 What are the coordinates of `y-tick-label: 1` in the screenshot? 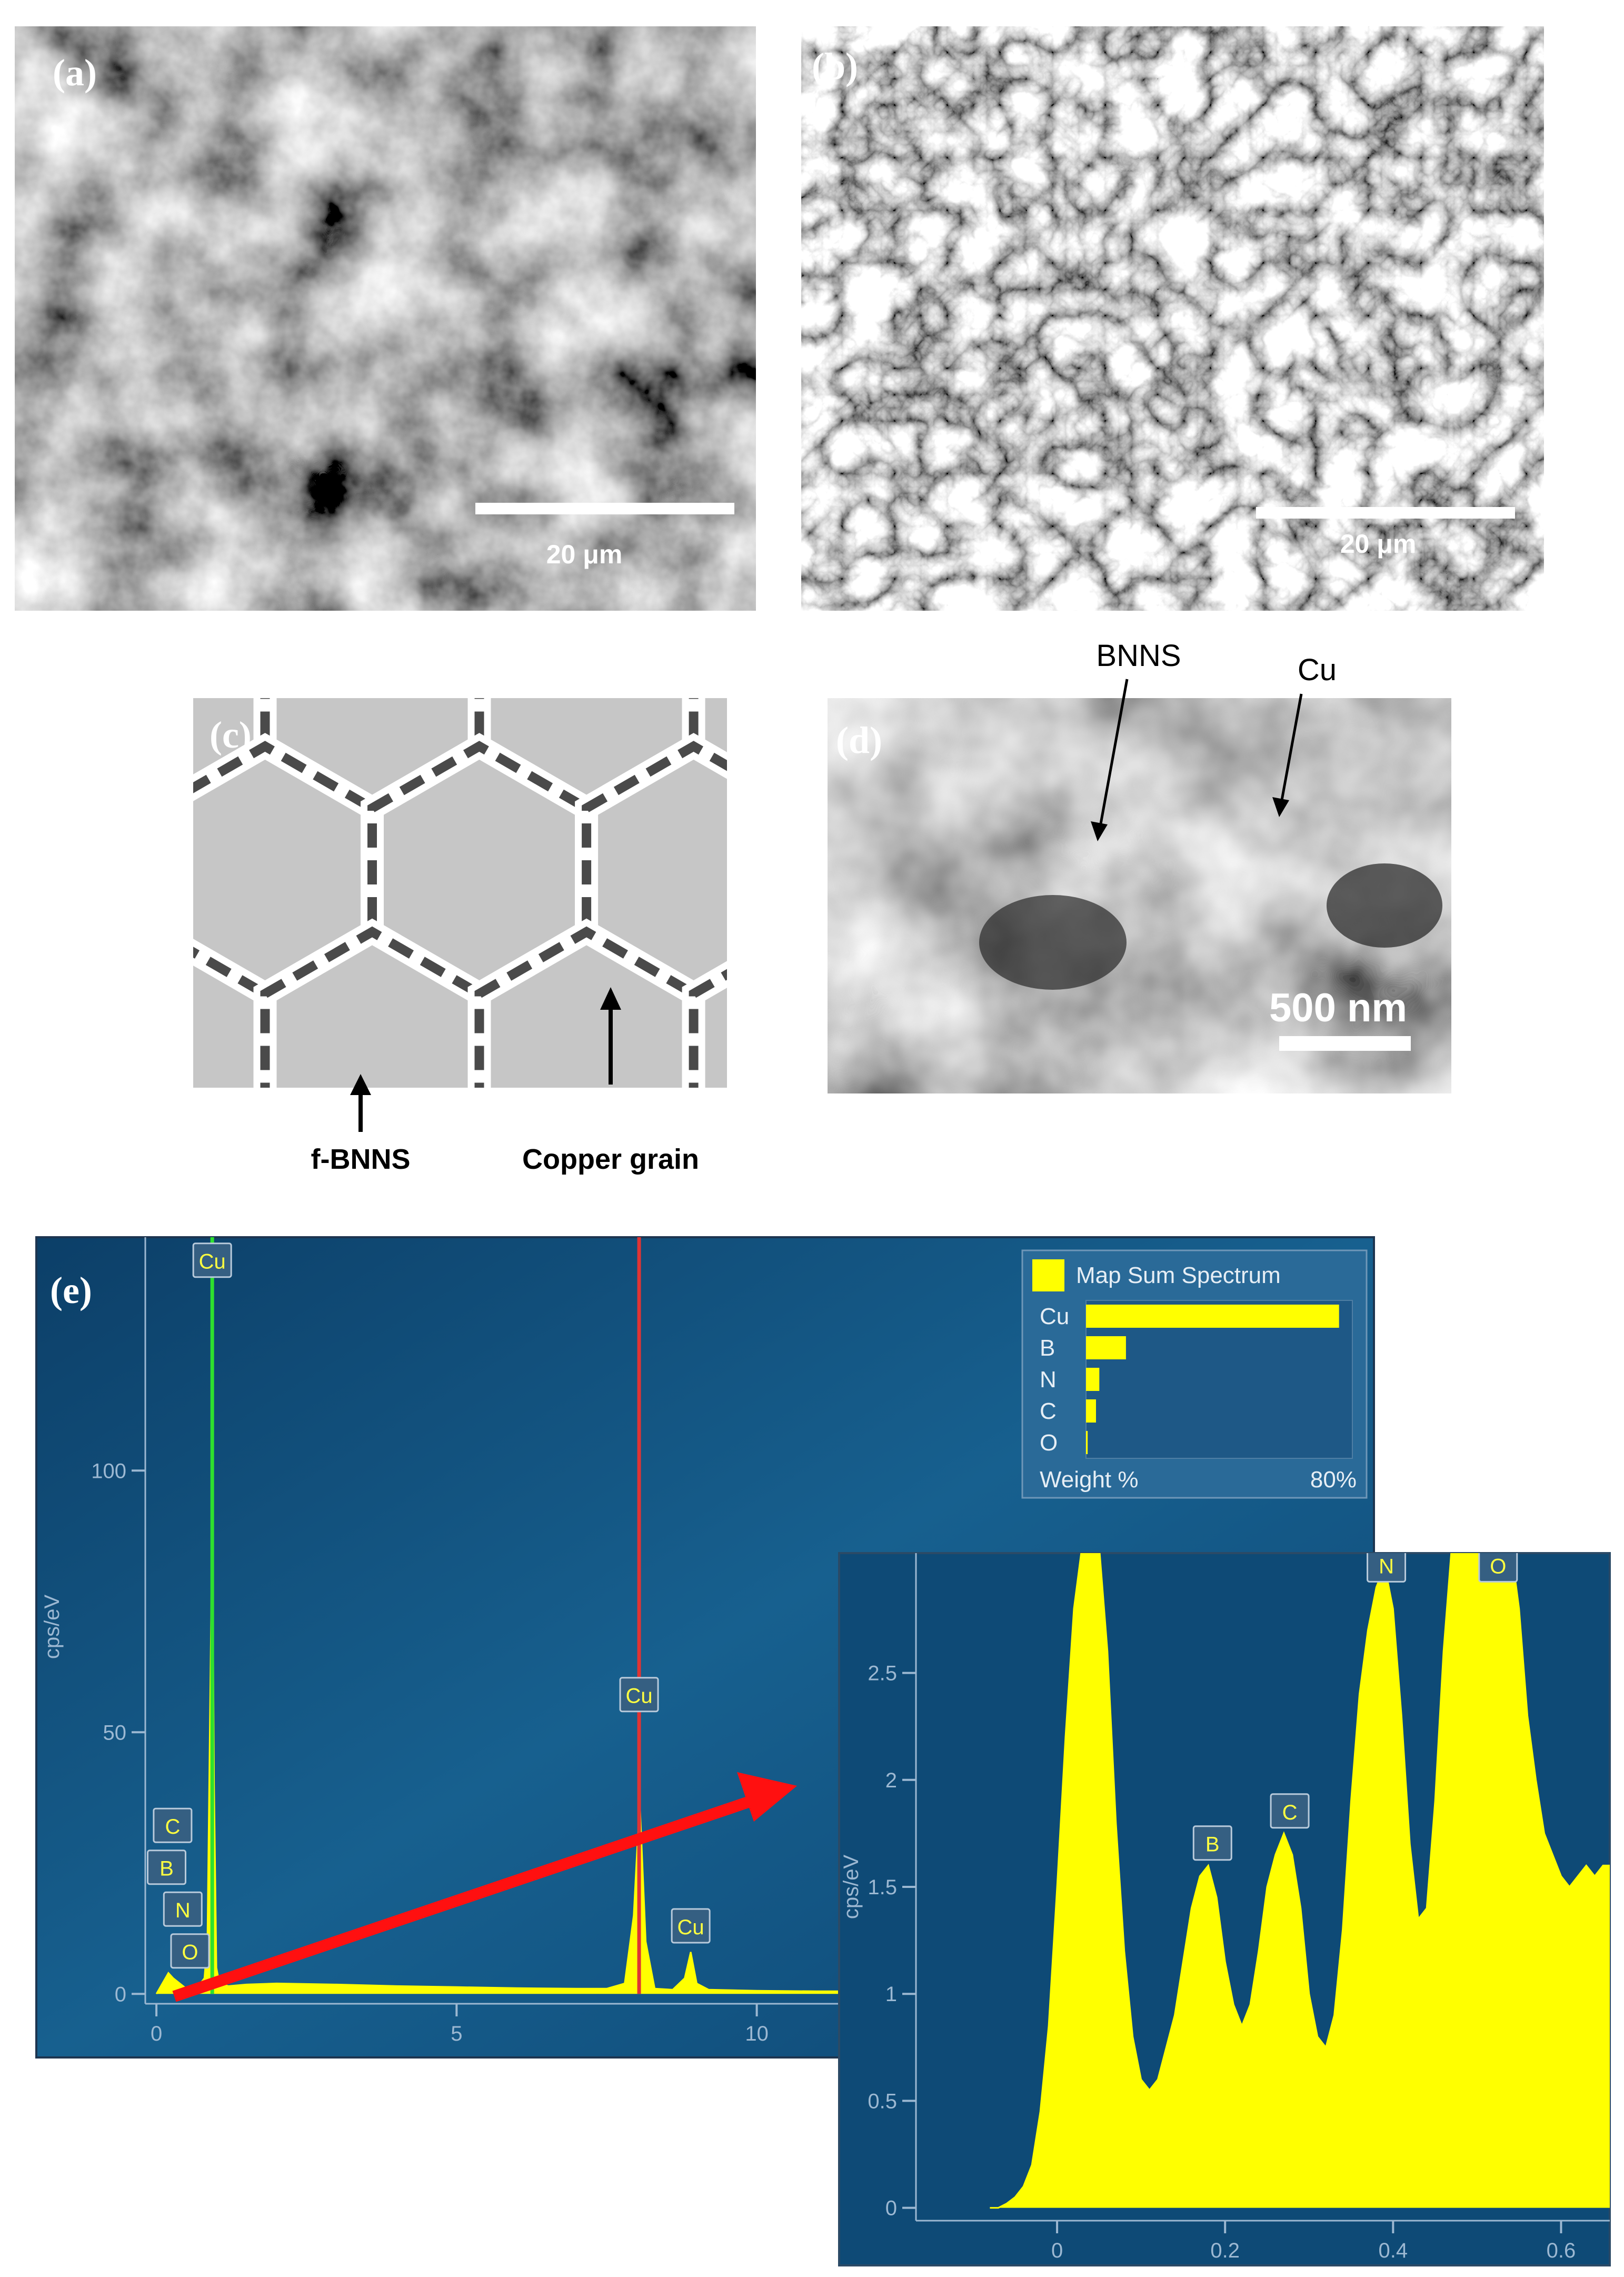 It's located at (891, 1995).